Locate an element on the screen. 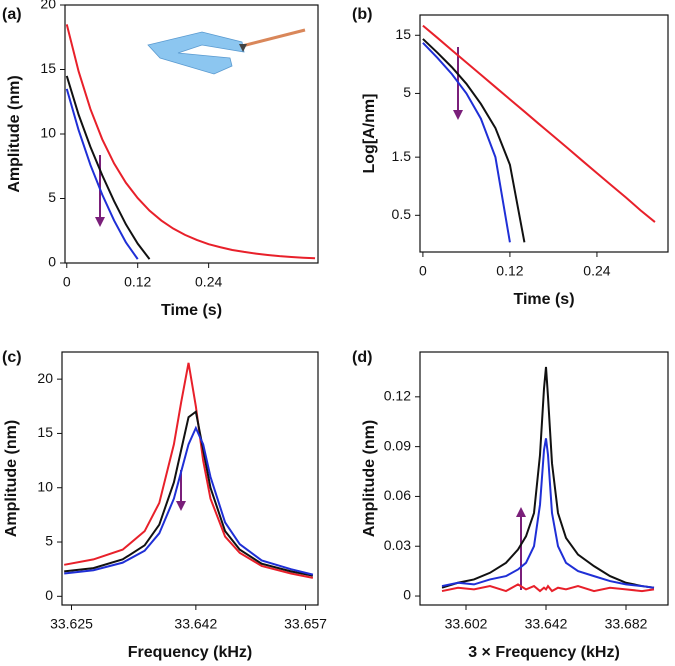 The height and width of the screenshot is (666, 675). y-tick-label: 1.5 is located at coordinates (402, 156).